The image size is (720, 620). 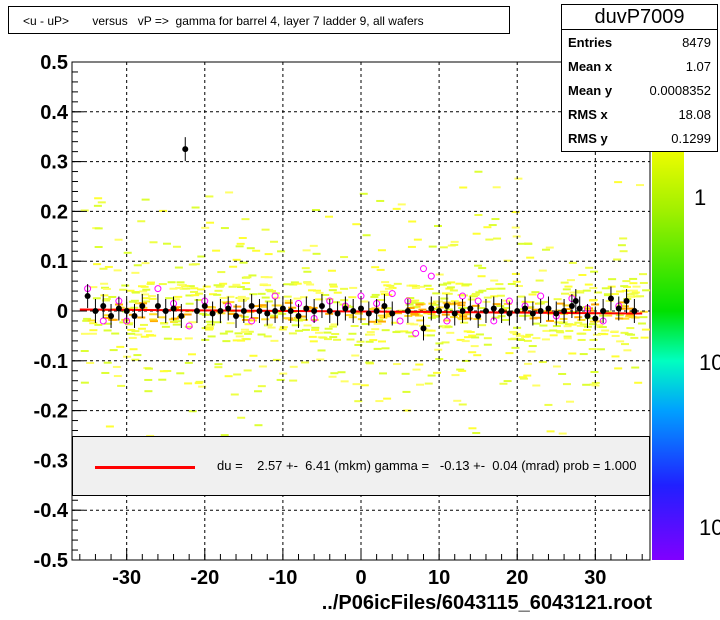 I want to click on y-tick-label: 0.4, so click(x=54, y=113).